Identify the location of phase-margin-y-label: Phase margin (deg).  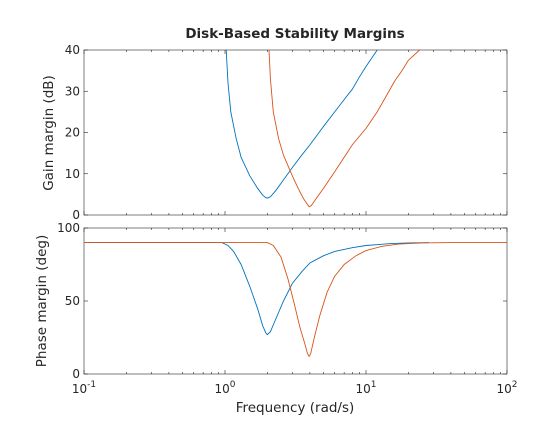
(42, 301).